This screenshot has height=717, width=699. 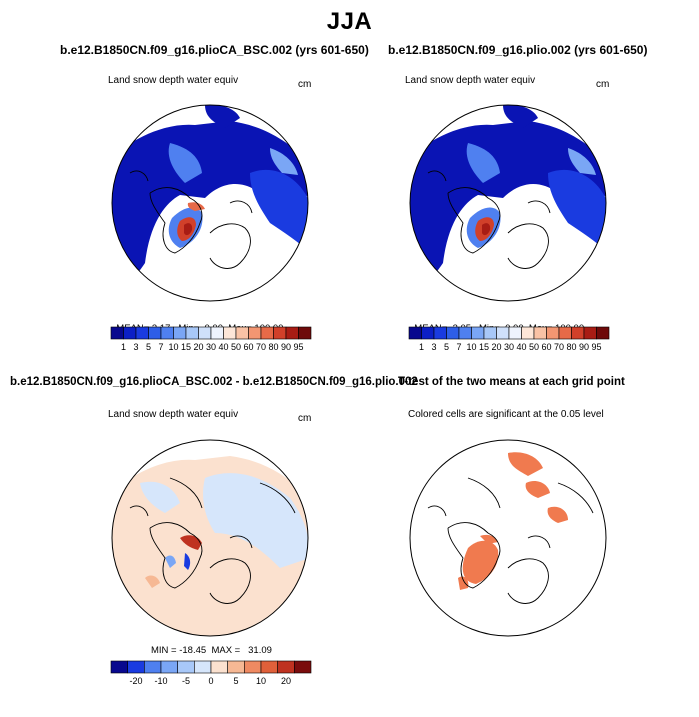 I want to click on coastlines-bottom-left, so click(x=212, y=540).